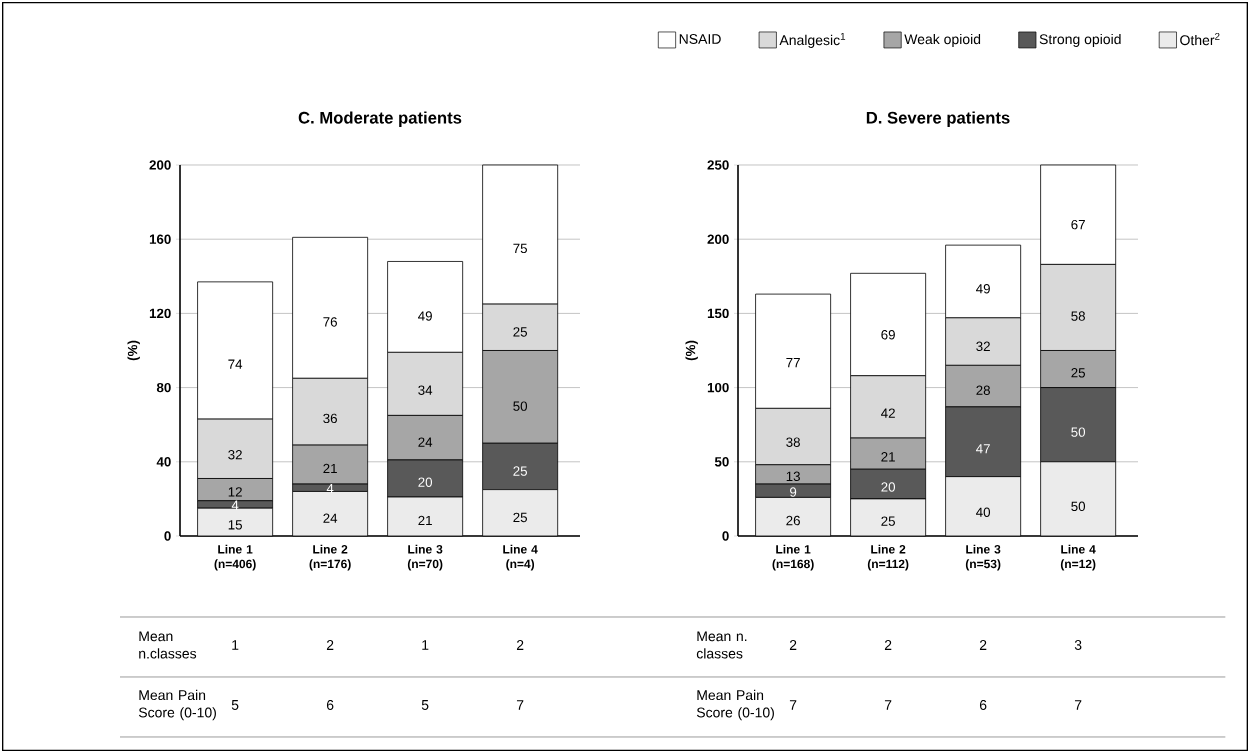 The height and width of the screenshot is (753, 1250). Describe the element at coordinates (163, 387) in the screenshot. I see `y-tick-label: 80` at that location.